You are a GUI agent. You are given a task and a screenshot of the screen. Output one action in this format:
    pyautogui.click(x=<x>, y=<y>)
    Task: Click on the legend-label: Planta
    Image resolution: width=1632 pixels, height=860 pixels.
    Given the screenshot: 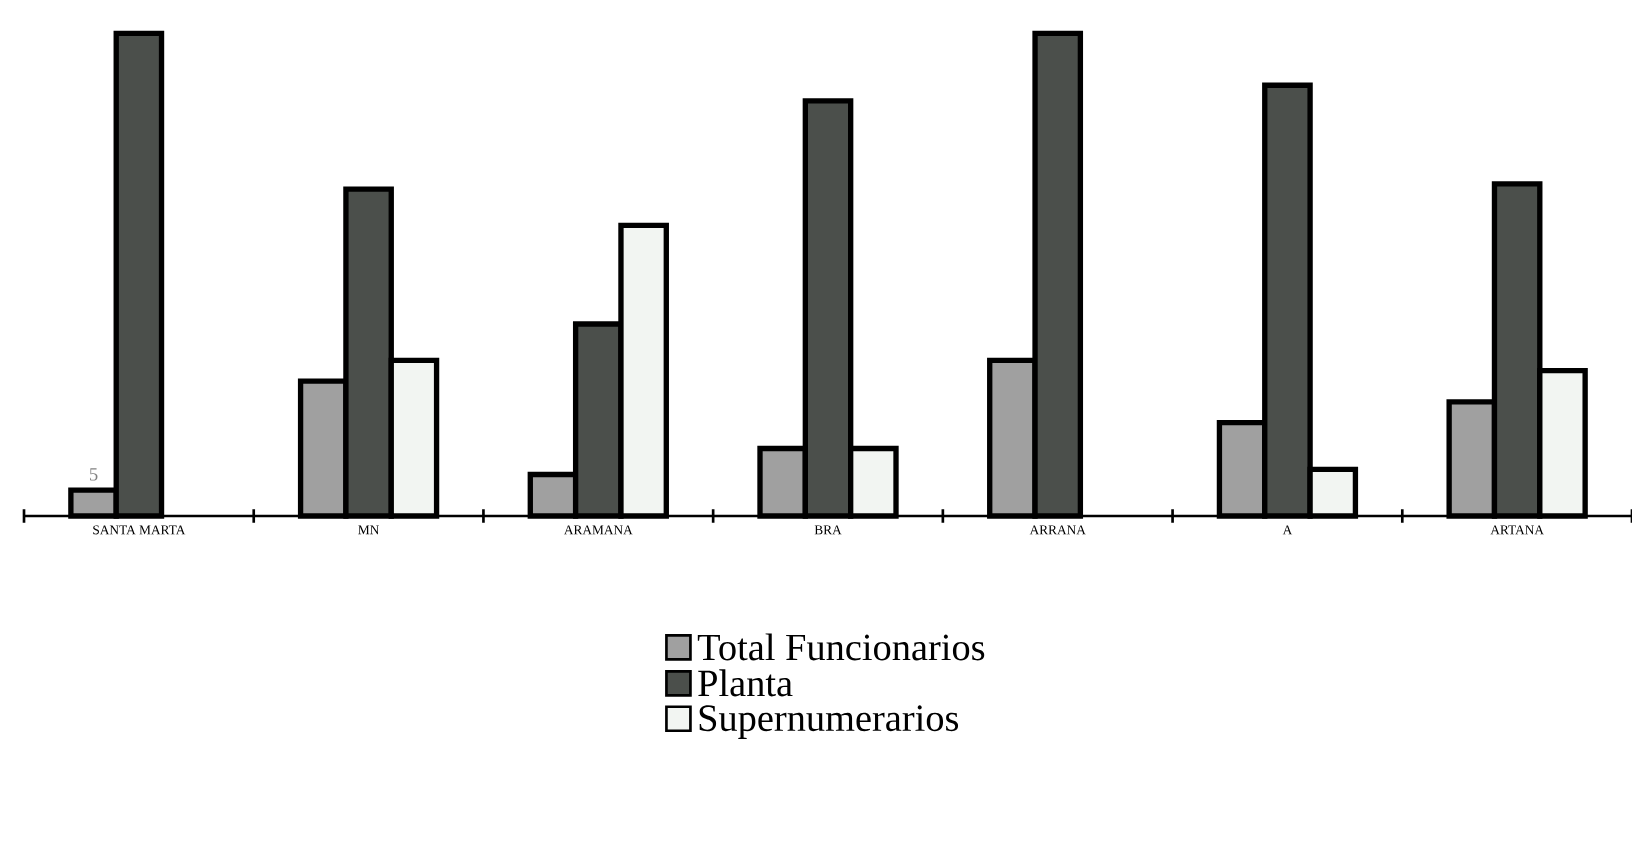 What is the action you would take?
    pyautogui.click(x=745, y=683)
    